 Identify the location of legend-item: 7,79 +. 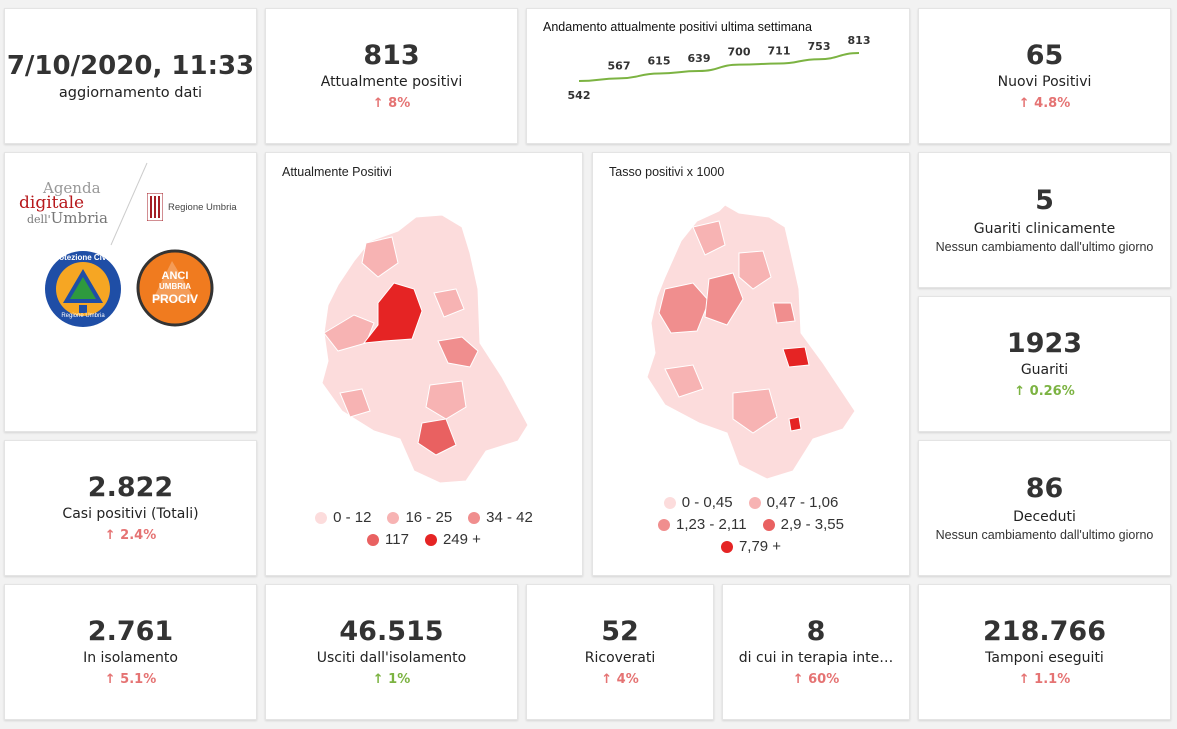
(750, 546).